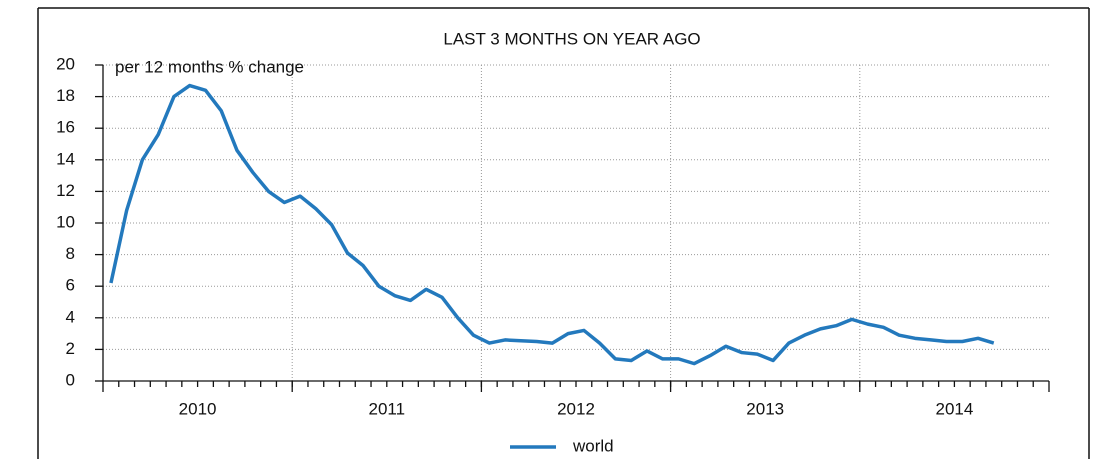 The image size is (1097, 459). What do you see at coordinates (65, 127) in the screenshot?
I see `y-tick-label: 16` at bounding box center [65, 127].